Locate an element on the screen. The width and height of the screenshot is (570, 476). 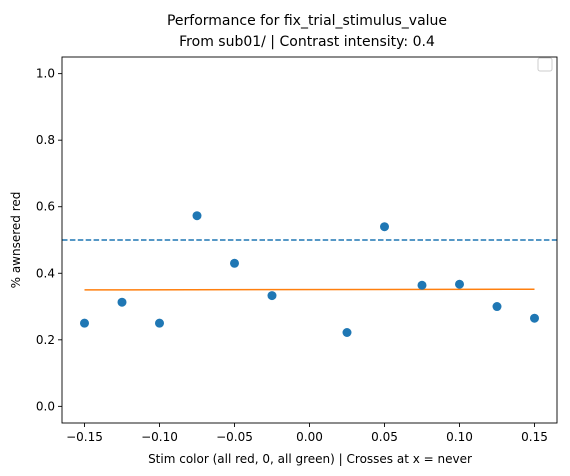
y-axis-label: % awnsered red is located at coordinates (16, 240).